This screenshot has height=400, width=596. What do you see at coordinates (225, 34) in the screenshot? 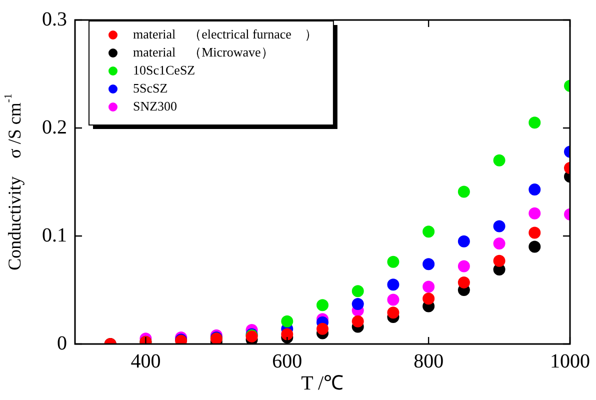
I see `legend-label: material （electrical furnace ）` at bounding box center [225, 34].